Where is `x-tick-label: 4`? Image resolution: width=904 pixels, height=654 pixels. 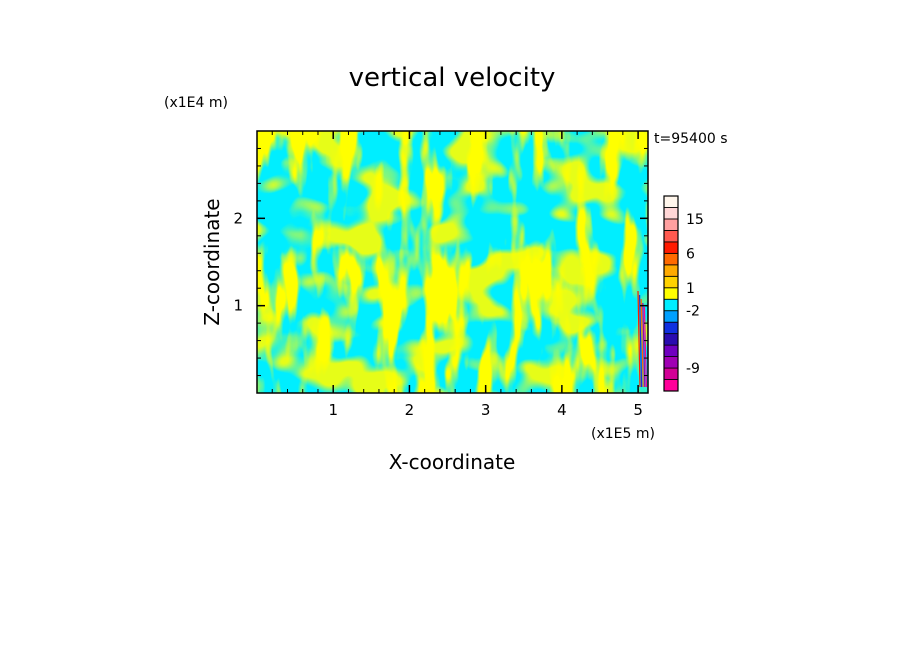
x-tick-label: 4 is located at coordinates (562, 410).